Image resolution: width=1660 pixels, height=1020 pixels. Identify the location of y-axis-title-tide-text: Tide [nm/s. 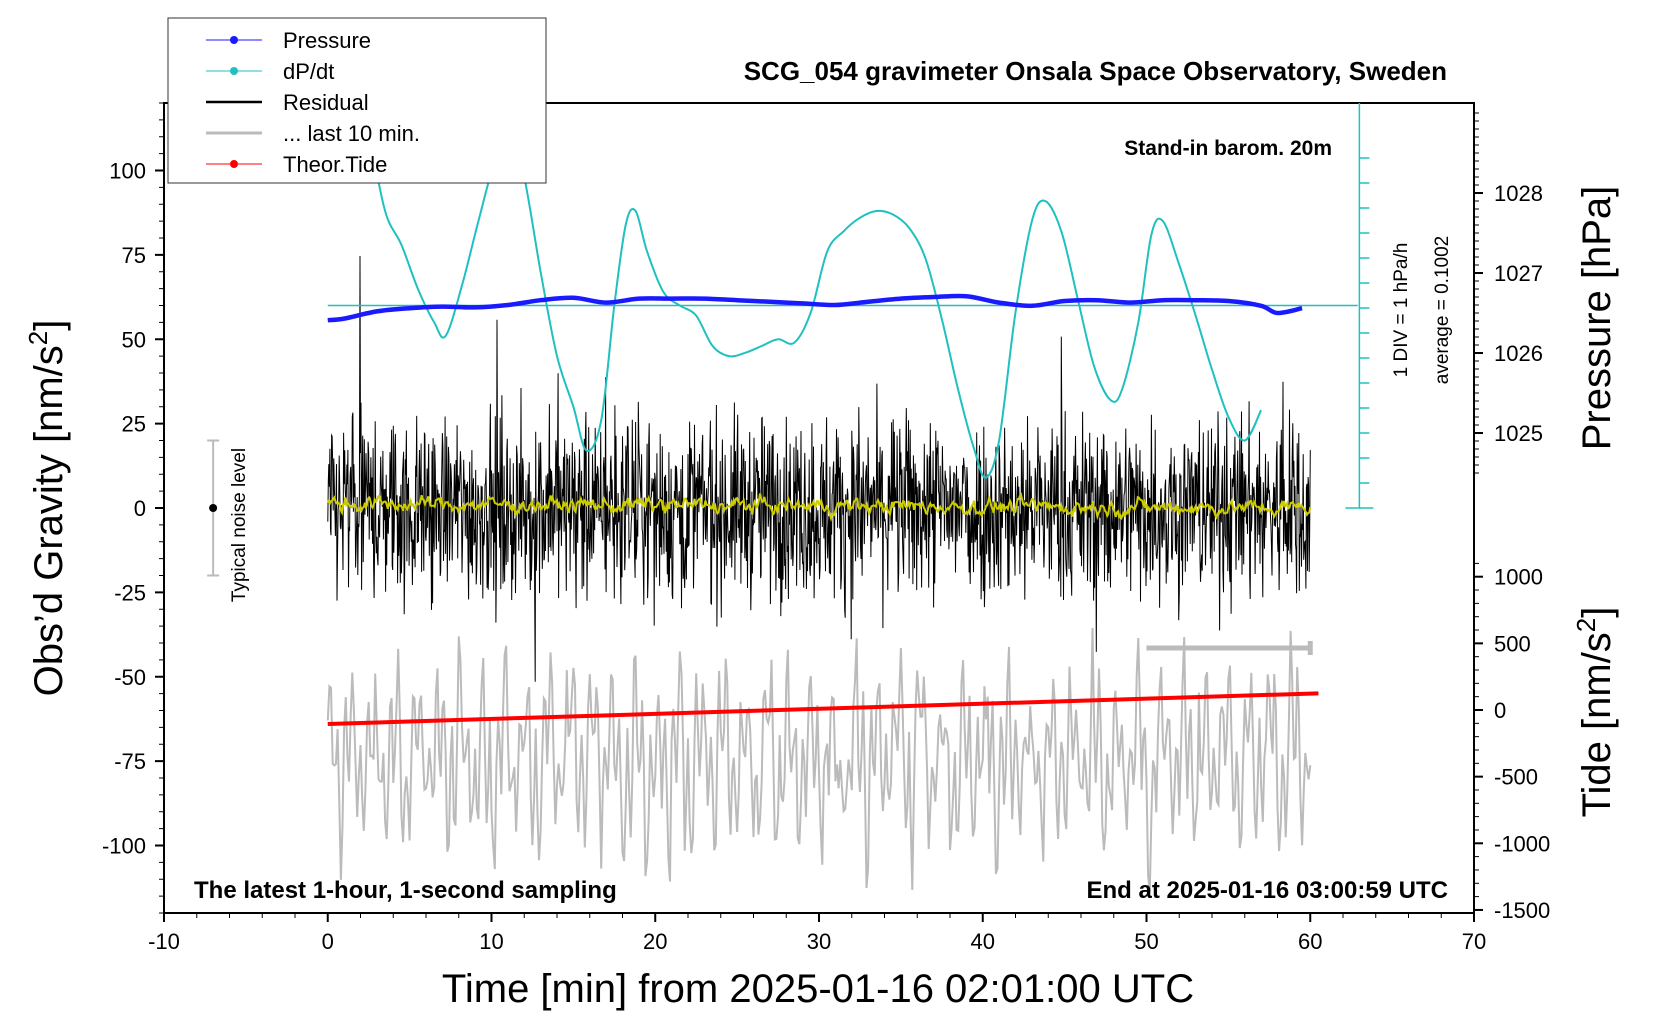
(1597, 724).